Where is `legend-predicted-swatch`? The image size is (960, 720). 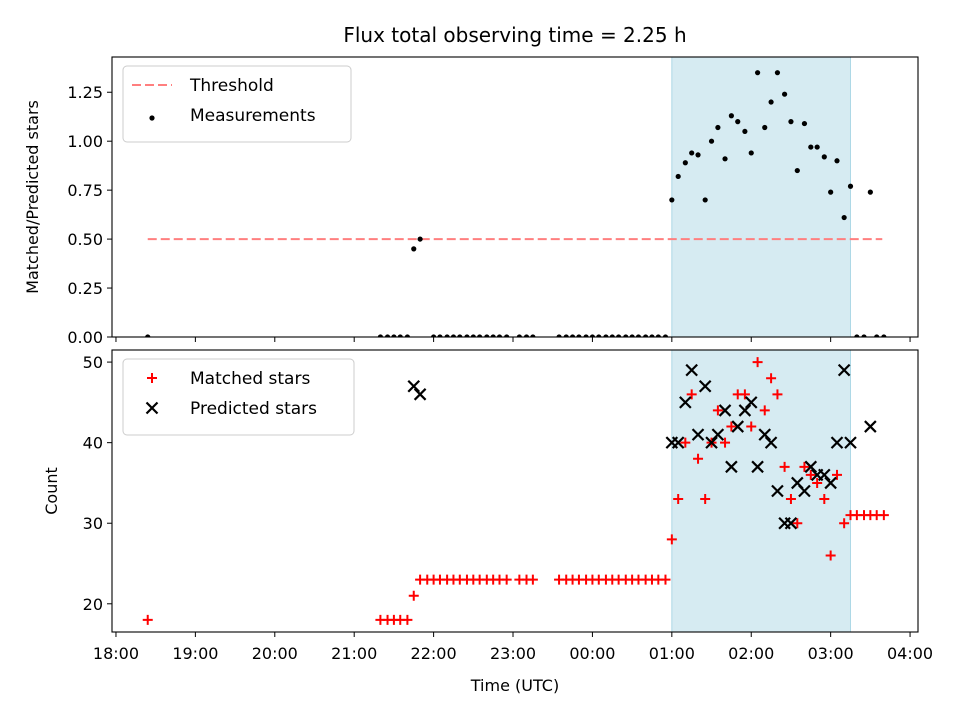
legend-predicted-swatch is located at coordinates (152, 408).